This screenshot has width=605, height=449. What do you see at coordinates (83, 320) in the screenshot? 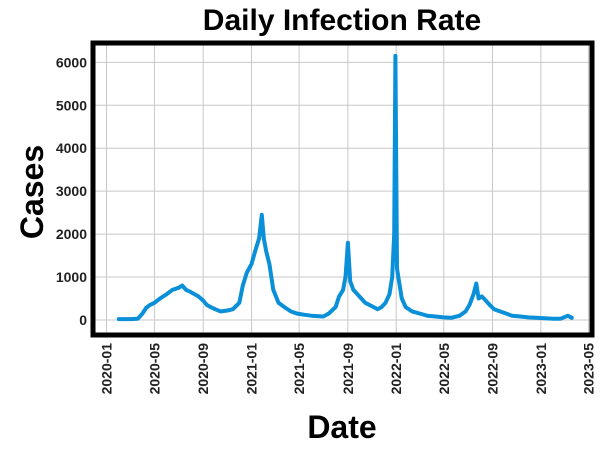
I see `y-tick-label: 0` at bounding box center [83, 320].